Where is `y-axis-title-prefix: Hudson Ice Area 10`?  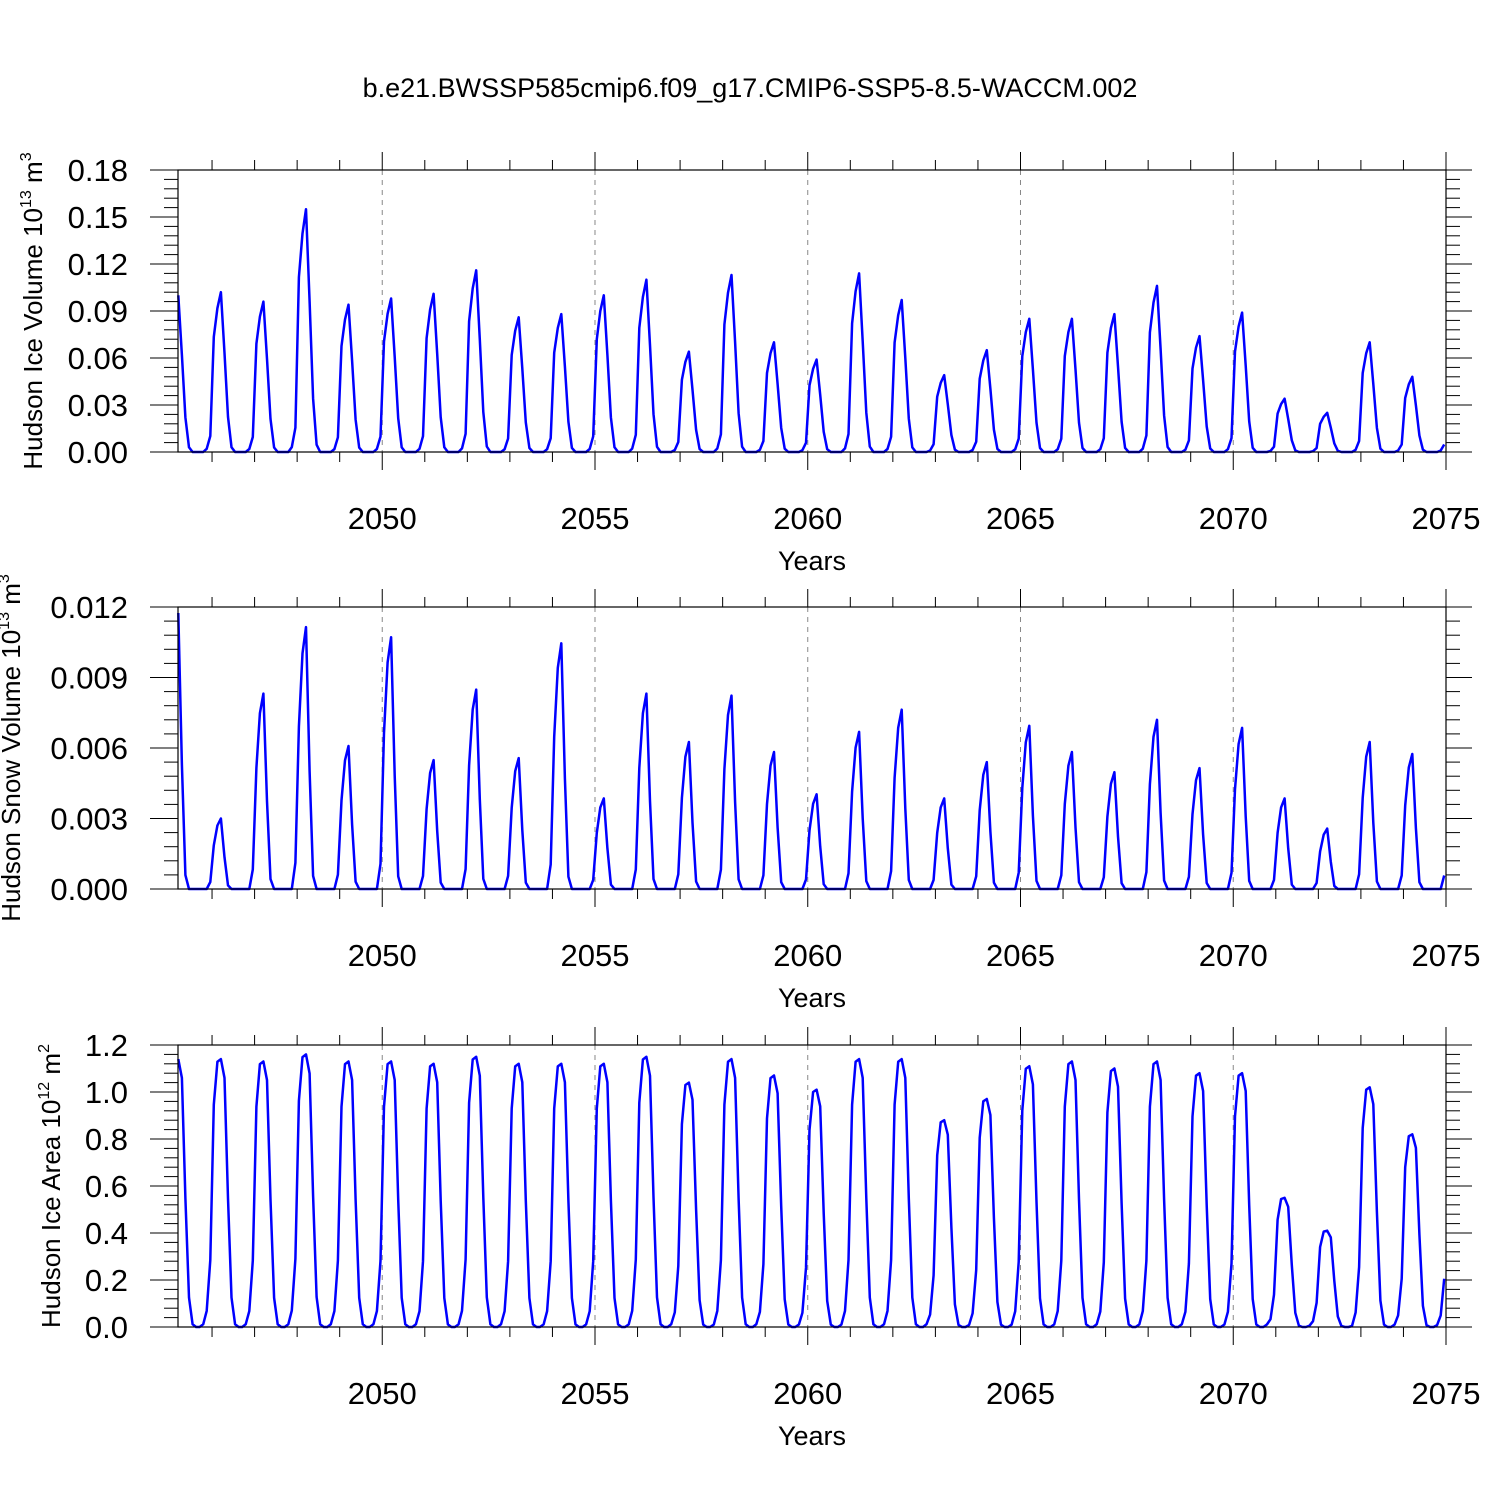
y-axis-title-prefix: Hudson Ice Area 10 is located at coordinates (51, 1214).